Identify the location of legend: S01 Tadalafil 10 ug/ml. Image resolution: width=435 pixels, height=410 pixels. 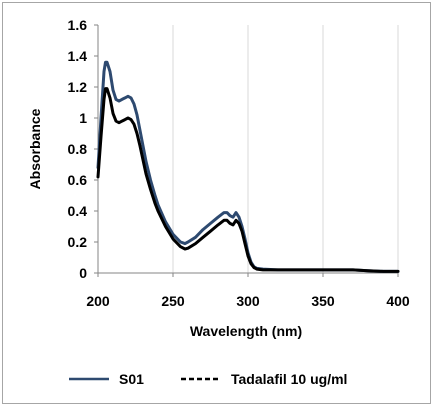
(208, 379).